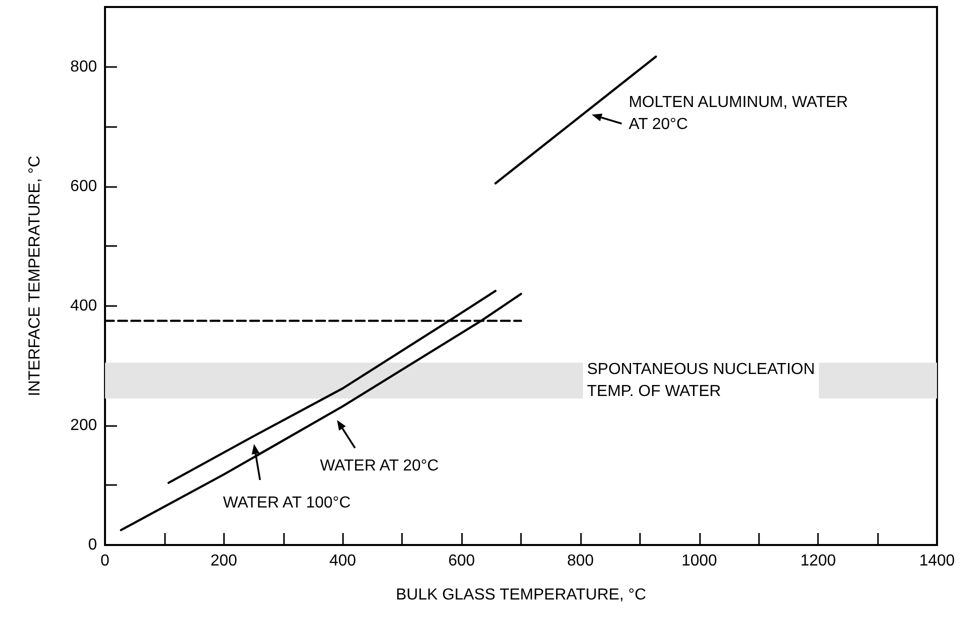 The height and width of the screenshot is (627, 967). I want to click on x-tick-label: 1400, so click(937, 561).